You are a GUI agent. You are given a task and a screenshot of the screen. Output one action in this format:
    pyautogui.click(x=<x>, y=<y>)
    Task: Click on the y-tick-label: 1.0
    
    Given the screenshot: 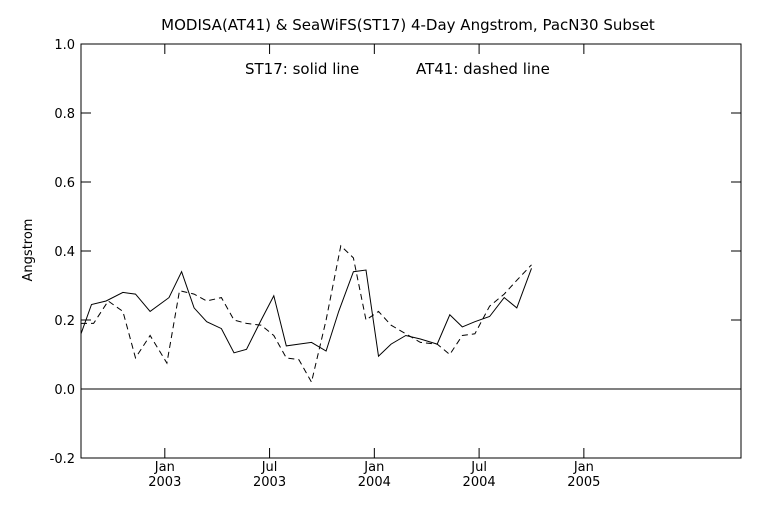 What is the action you would take?
    pyautogui.click(x=64, y=45)
    